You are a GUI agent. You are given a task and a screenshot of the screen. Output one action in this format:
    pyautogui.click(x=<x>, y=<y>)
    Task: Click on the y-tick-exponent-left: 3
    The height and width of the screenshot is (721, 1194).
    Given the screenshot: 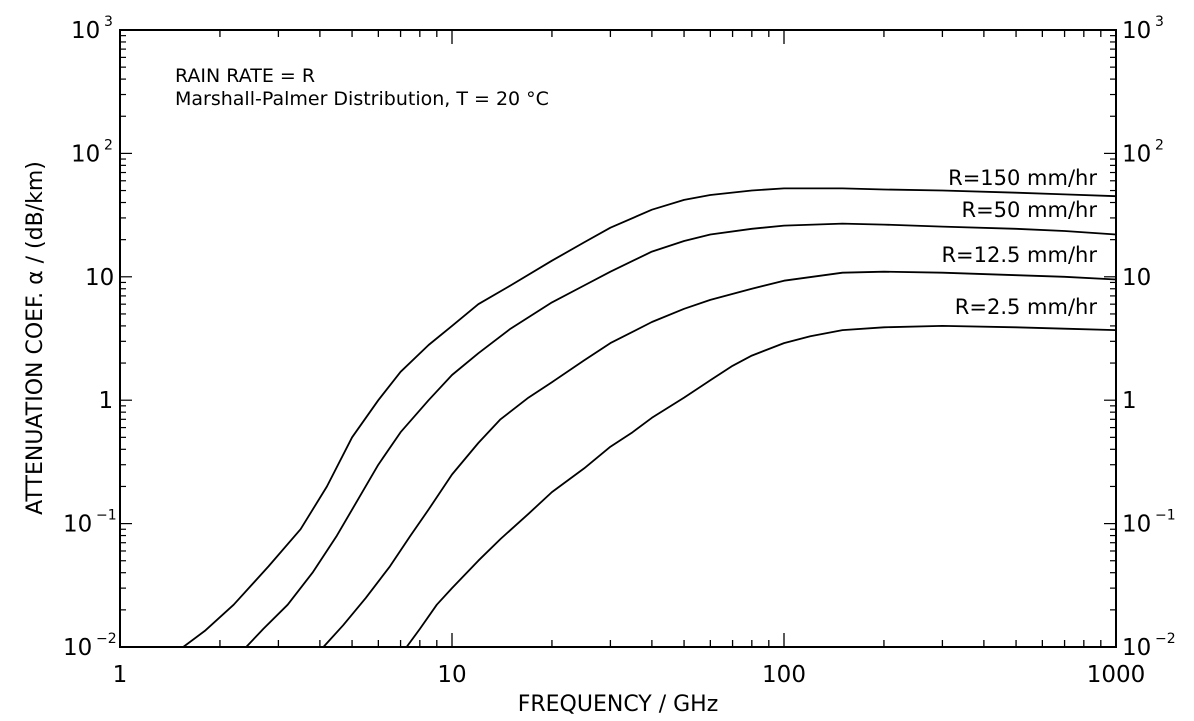 What is the action you would take?
    pyautogui.click(x=108, y=22)
    